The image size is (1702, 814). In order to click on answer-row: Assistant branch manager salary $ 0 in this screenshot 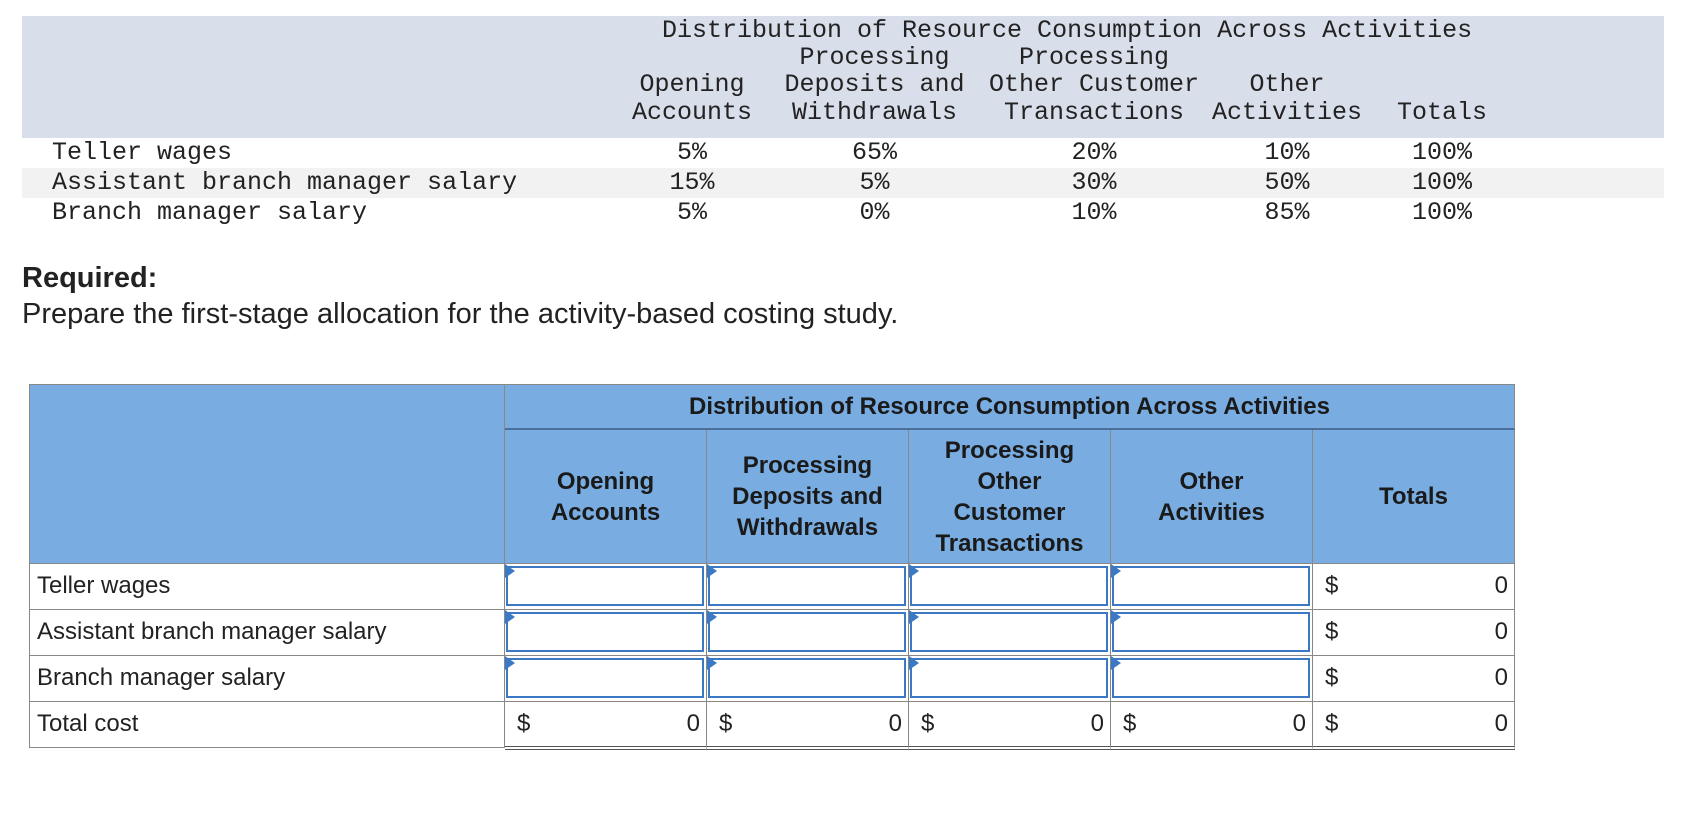, I will do `click(772, 633)`.